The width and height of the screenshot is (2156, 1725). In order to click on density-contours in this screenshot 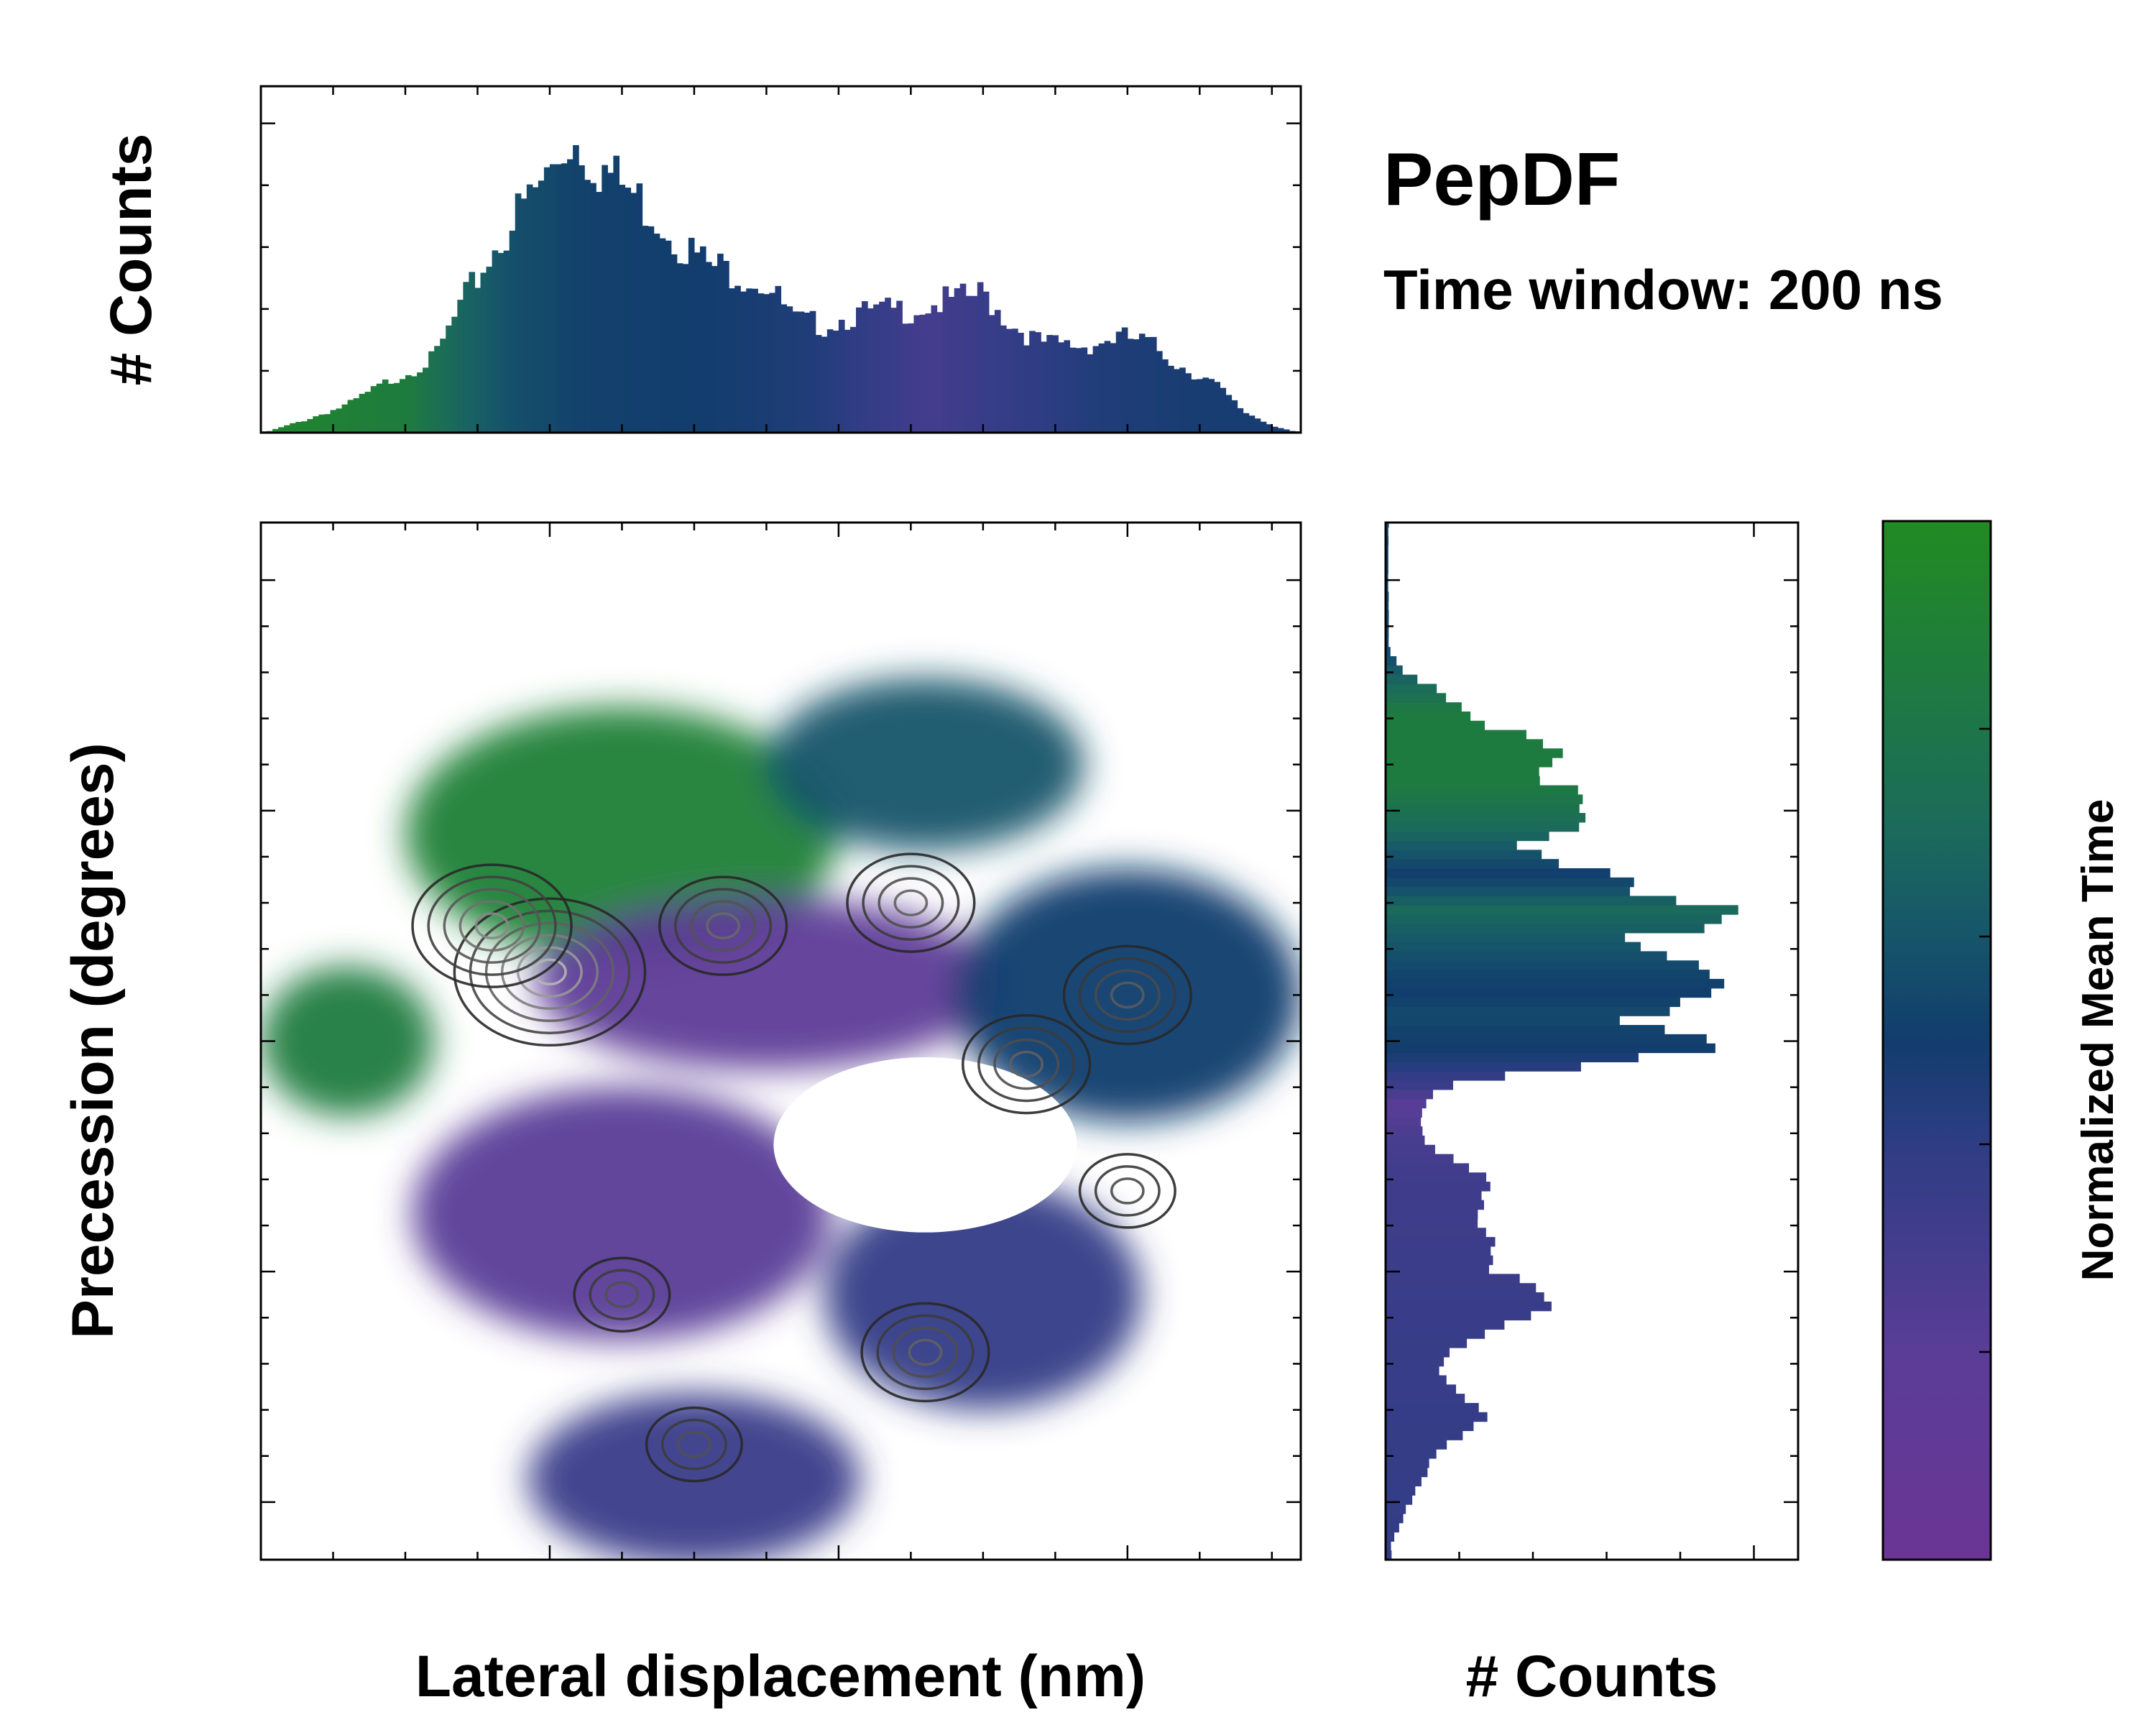, I will do `click(801, 1167)`.